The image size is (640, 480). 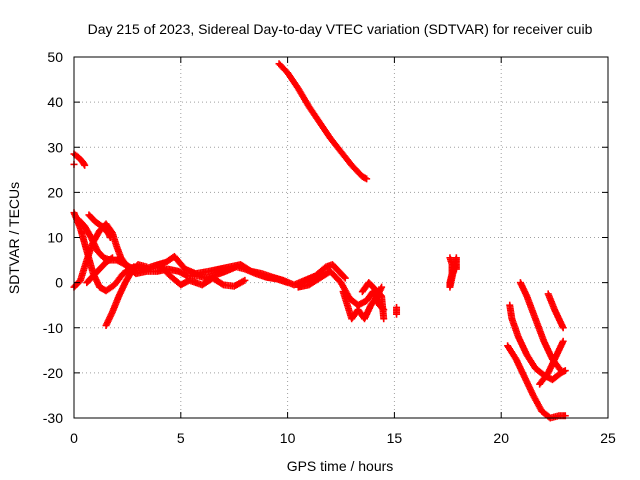 I want to click on series-arc-h, so click(x=341, y=290).